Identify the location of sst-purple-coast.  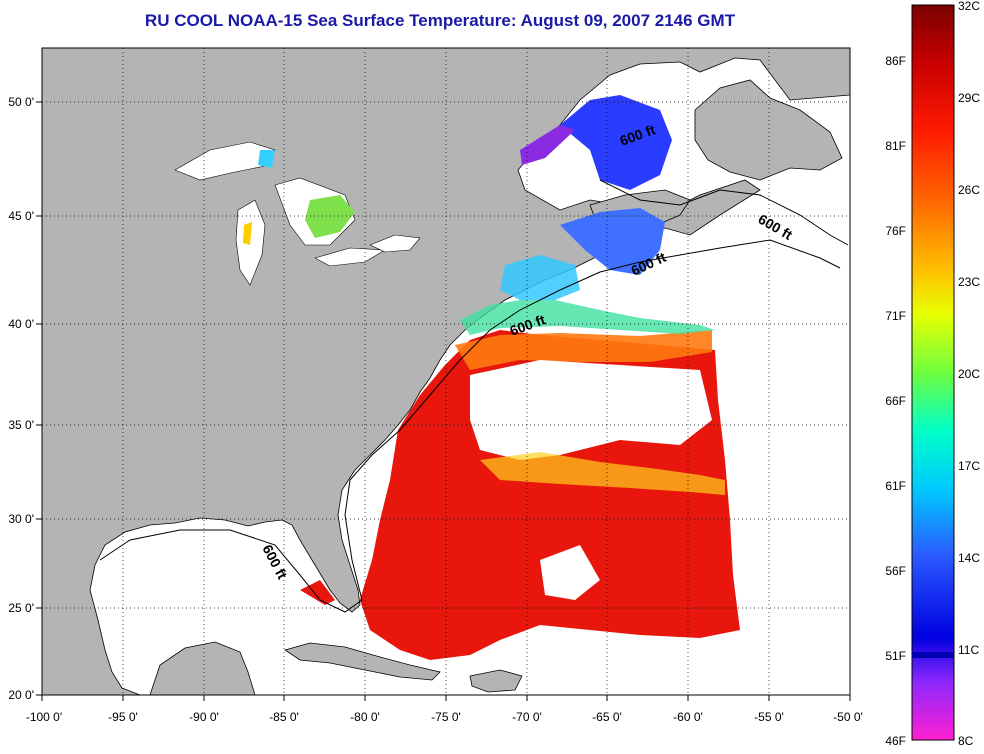
(547, 145).